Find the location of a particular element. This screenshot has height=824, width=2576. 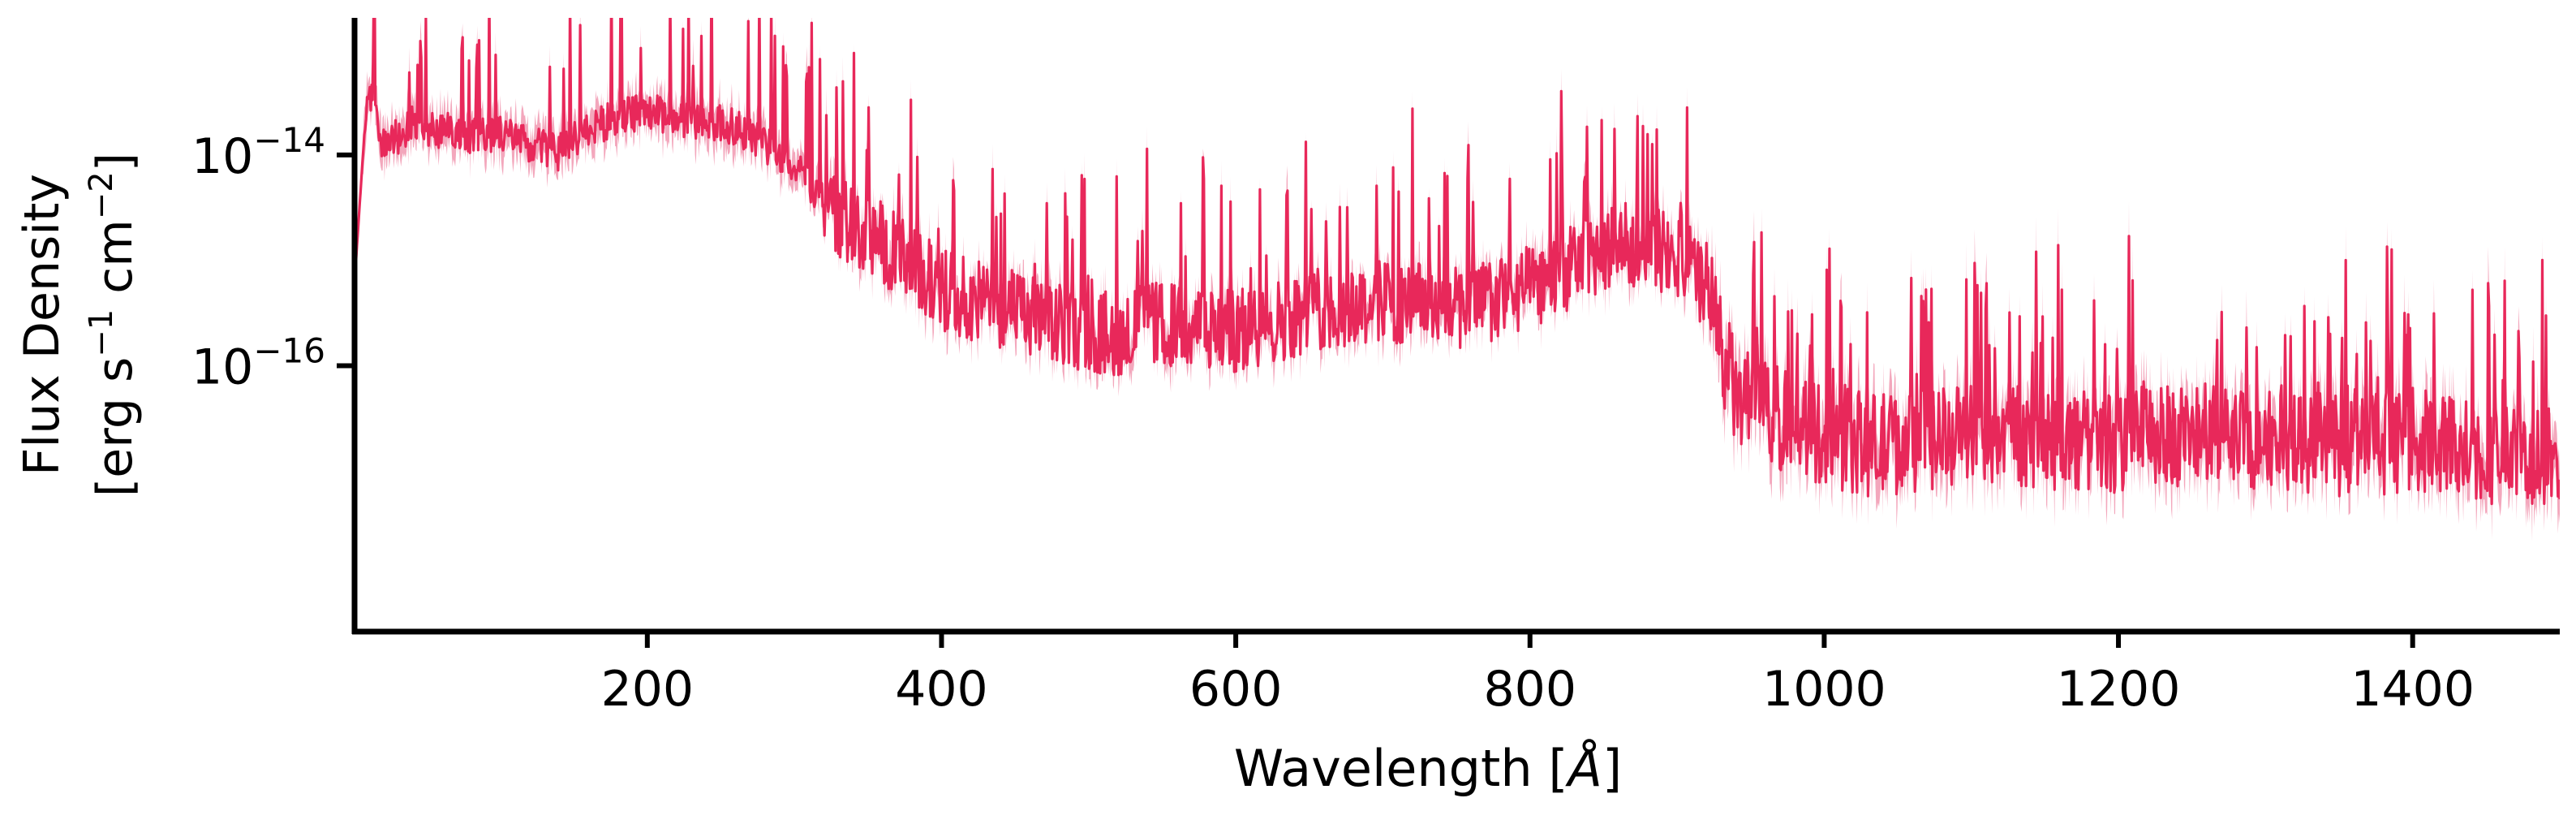

x-tick-label: 600 is located at coordinates (1236, 689).